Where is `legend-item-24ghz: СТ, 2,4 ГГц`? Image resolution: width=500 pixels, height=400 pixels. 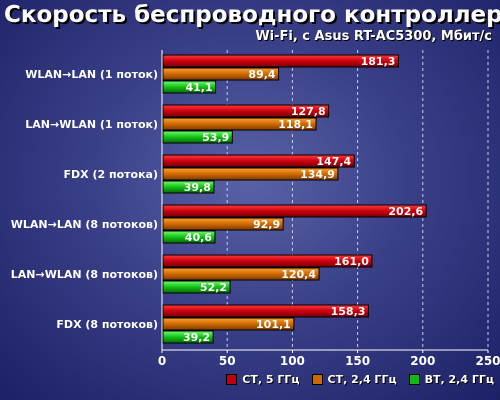 legend-item-24ghz: СТ, 2,4 ГГц is located at coordinates (354, 379).